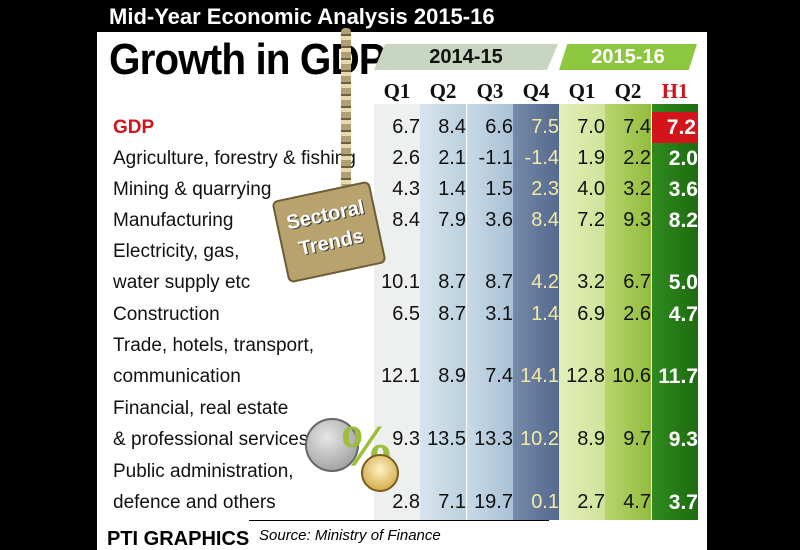 The height and width of the screenshot is (550, 800). Describe the element at coordinates (637, 158) in the screenshot. I see `table-cell: 2.2` at that location.